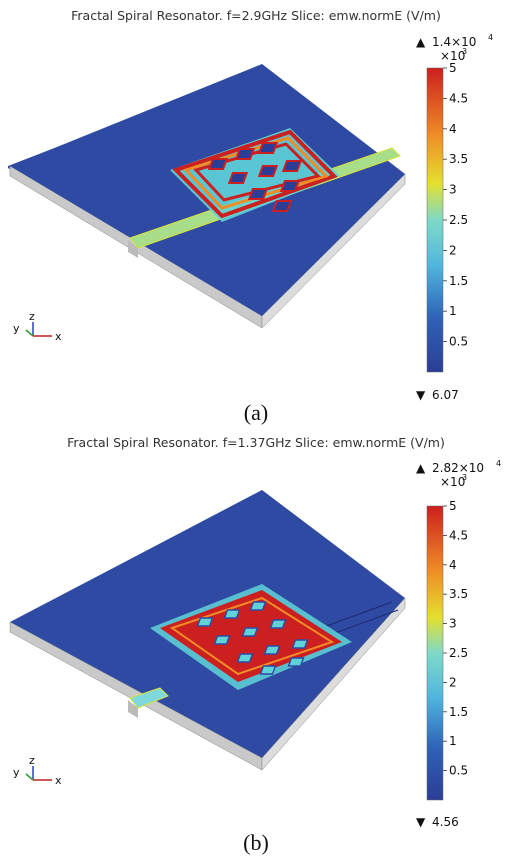 This screenshot has width=512, height=861. I want to click on colorbar-b-min-arrow: ▼, so click(421, 822).